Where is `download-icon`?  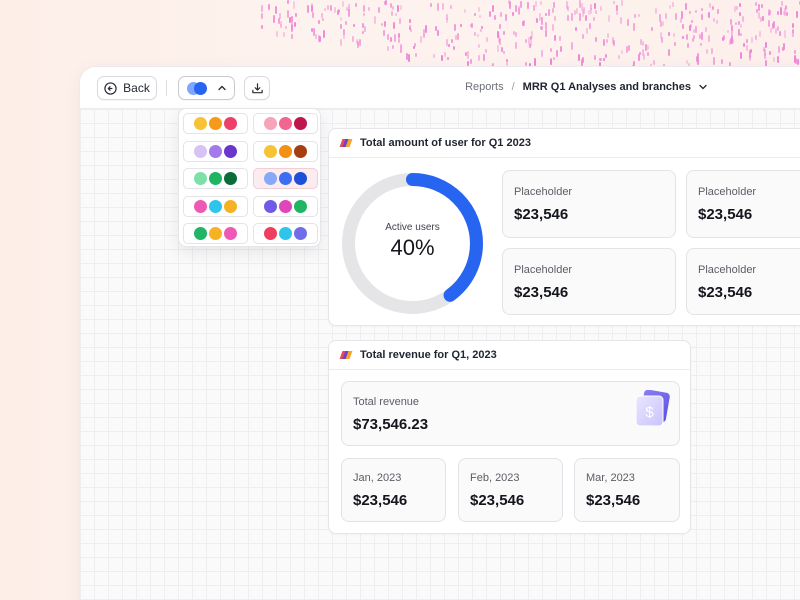 download-icon is located at coordinates (257, 87).